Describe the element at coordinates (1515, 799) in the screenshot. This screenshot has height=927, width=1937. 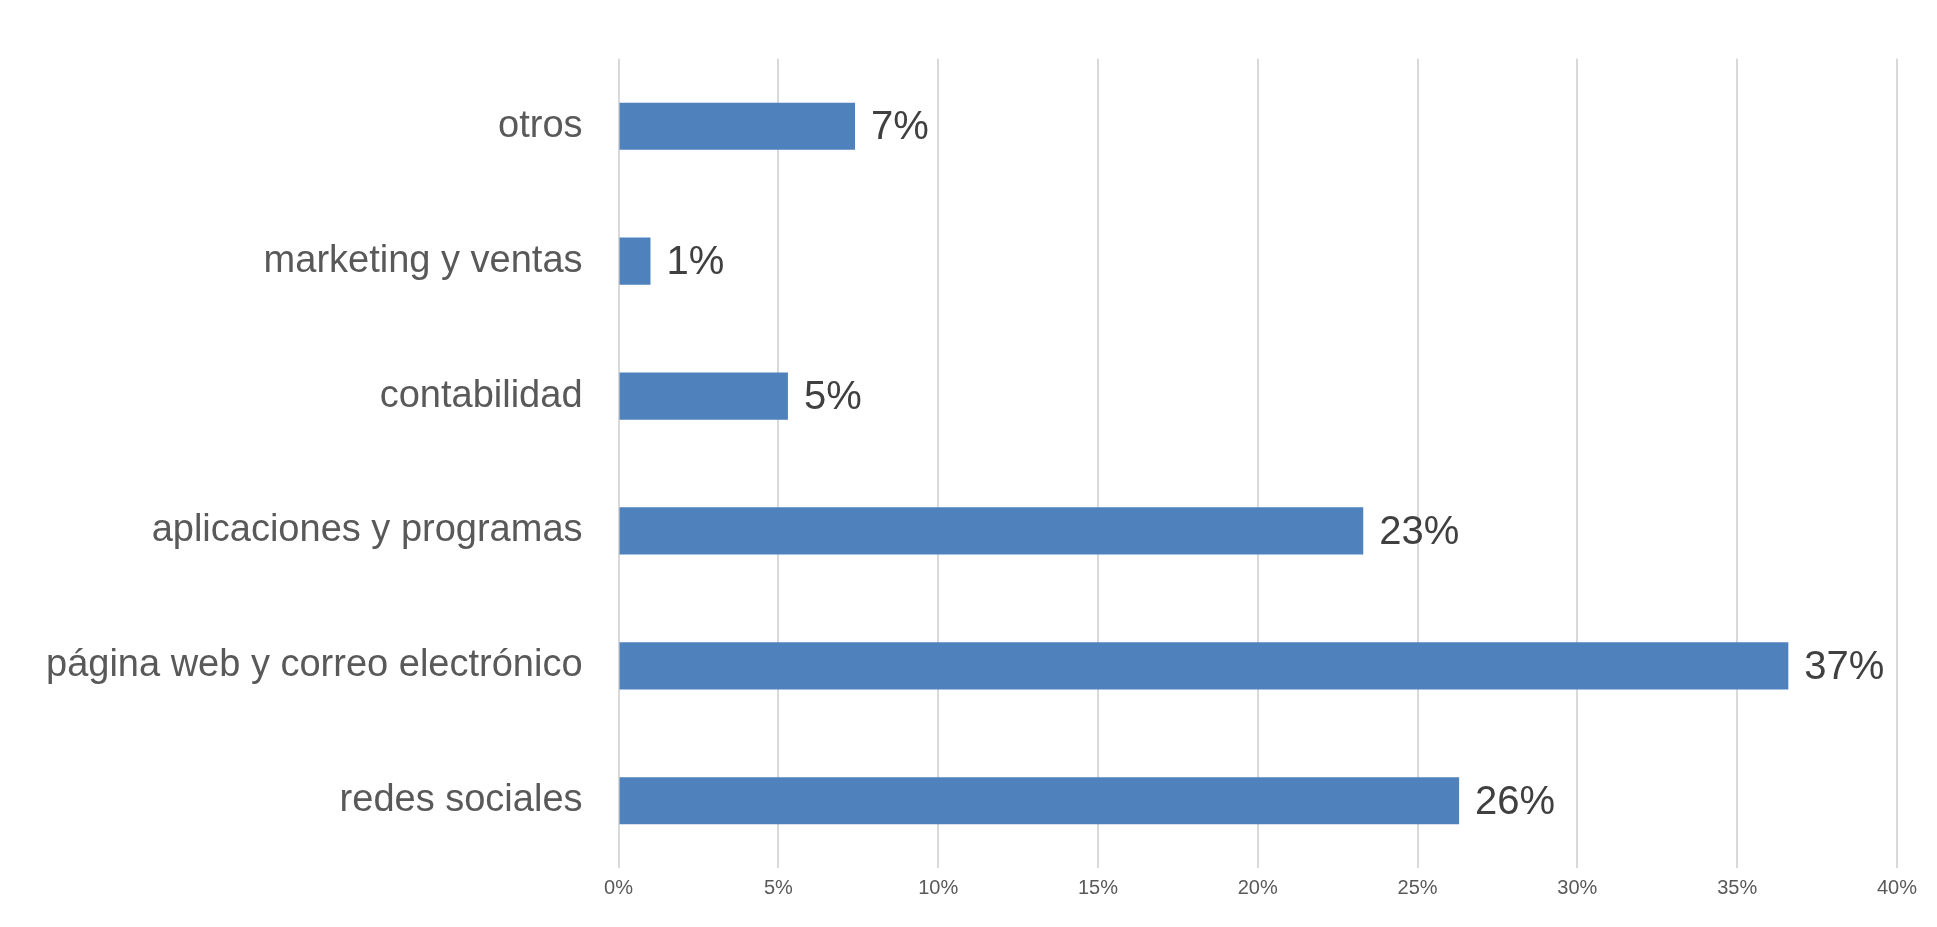
I see `data-label: 26%` at that location.